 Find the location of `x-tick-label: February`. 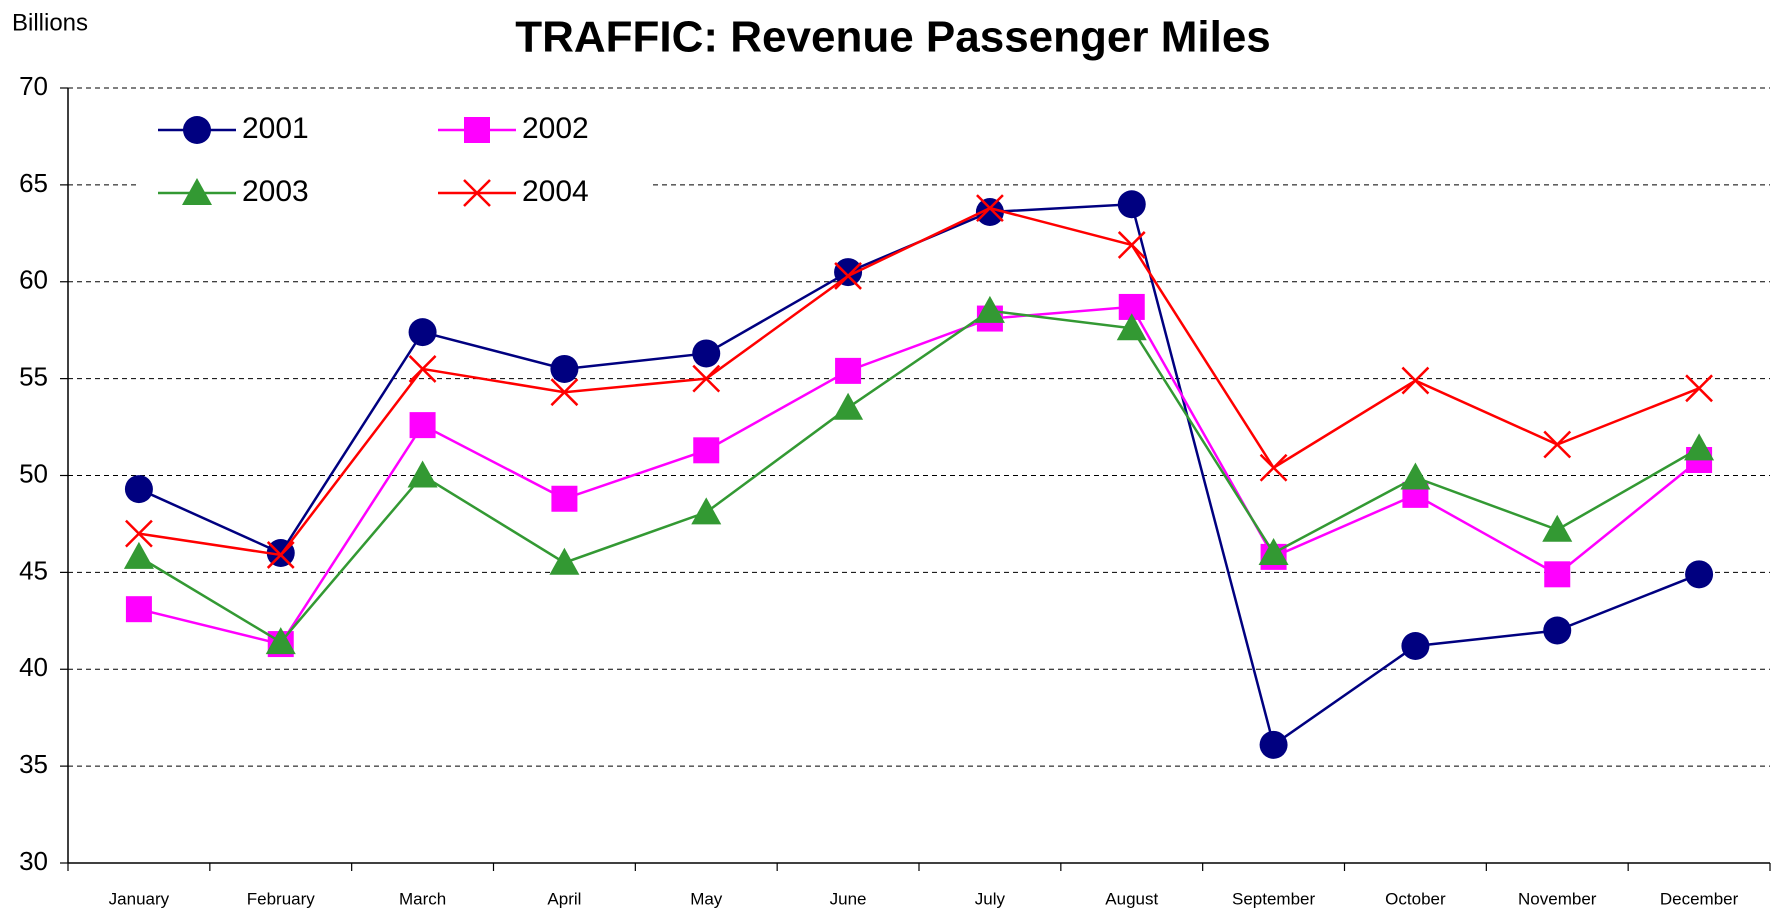

x-tick-label: February is located at coordinates (281, 898).